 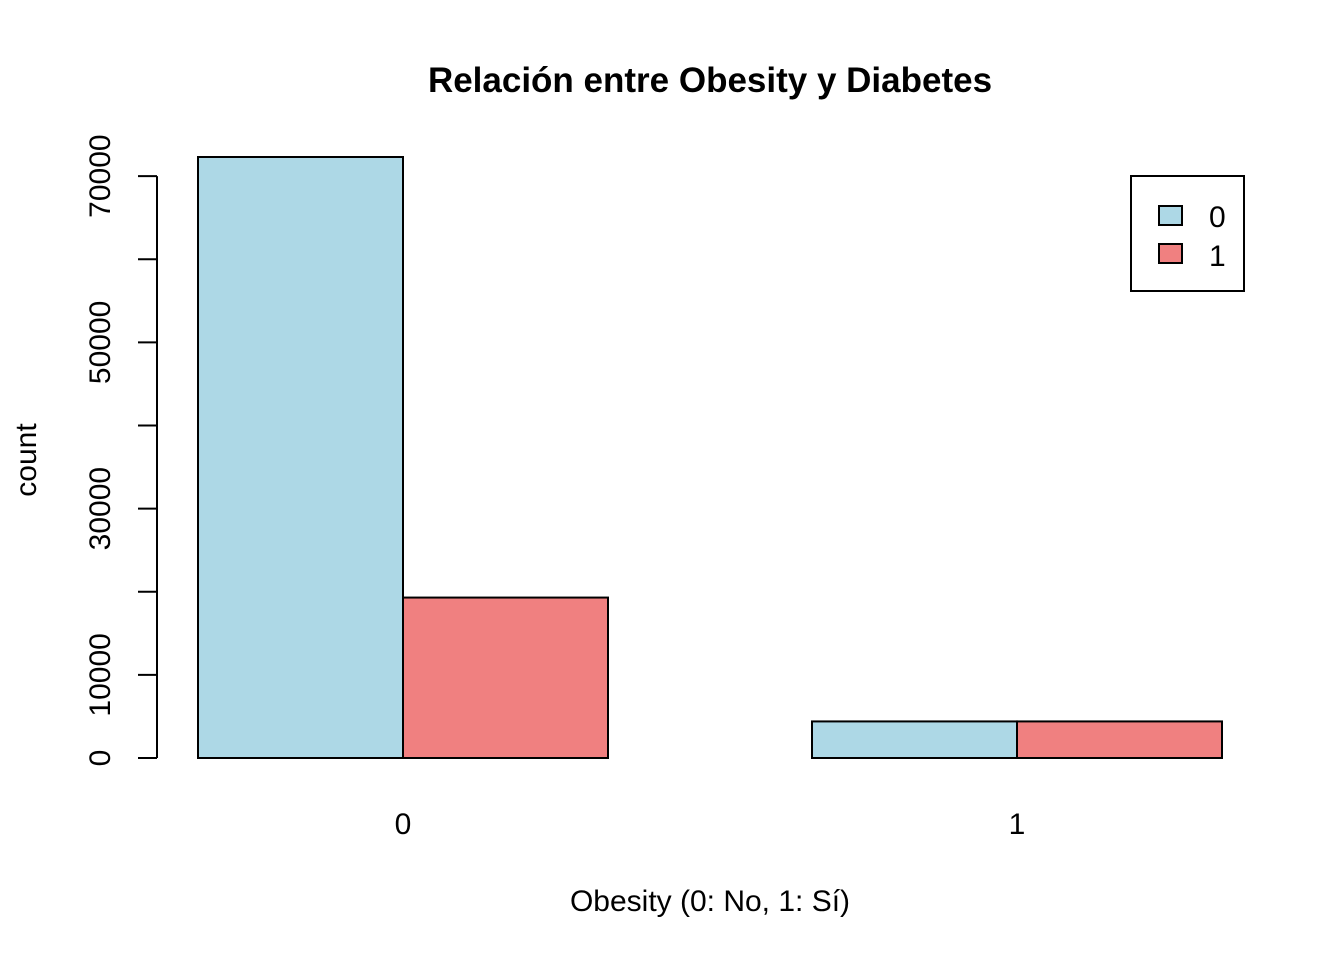 What do you see at coordinates (710, 80) in the screenshot?
I see `chart-title: Relación entre Obesity y Diabetes` at bounding box center [710, 80].